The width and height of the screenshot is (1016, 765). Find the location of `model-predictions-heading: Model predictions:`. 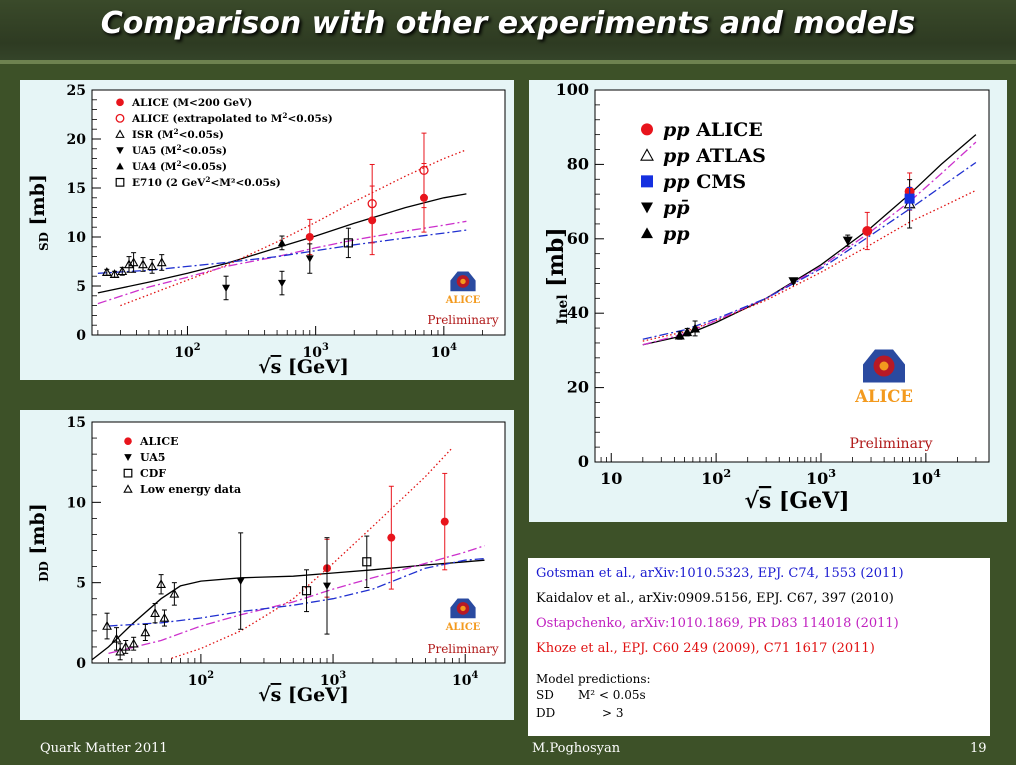

model-predictions-heading: Model predictions: is located at coordinates (593, 679).